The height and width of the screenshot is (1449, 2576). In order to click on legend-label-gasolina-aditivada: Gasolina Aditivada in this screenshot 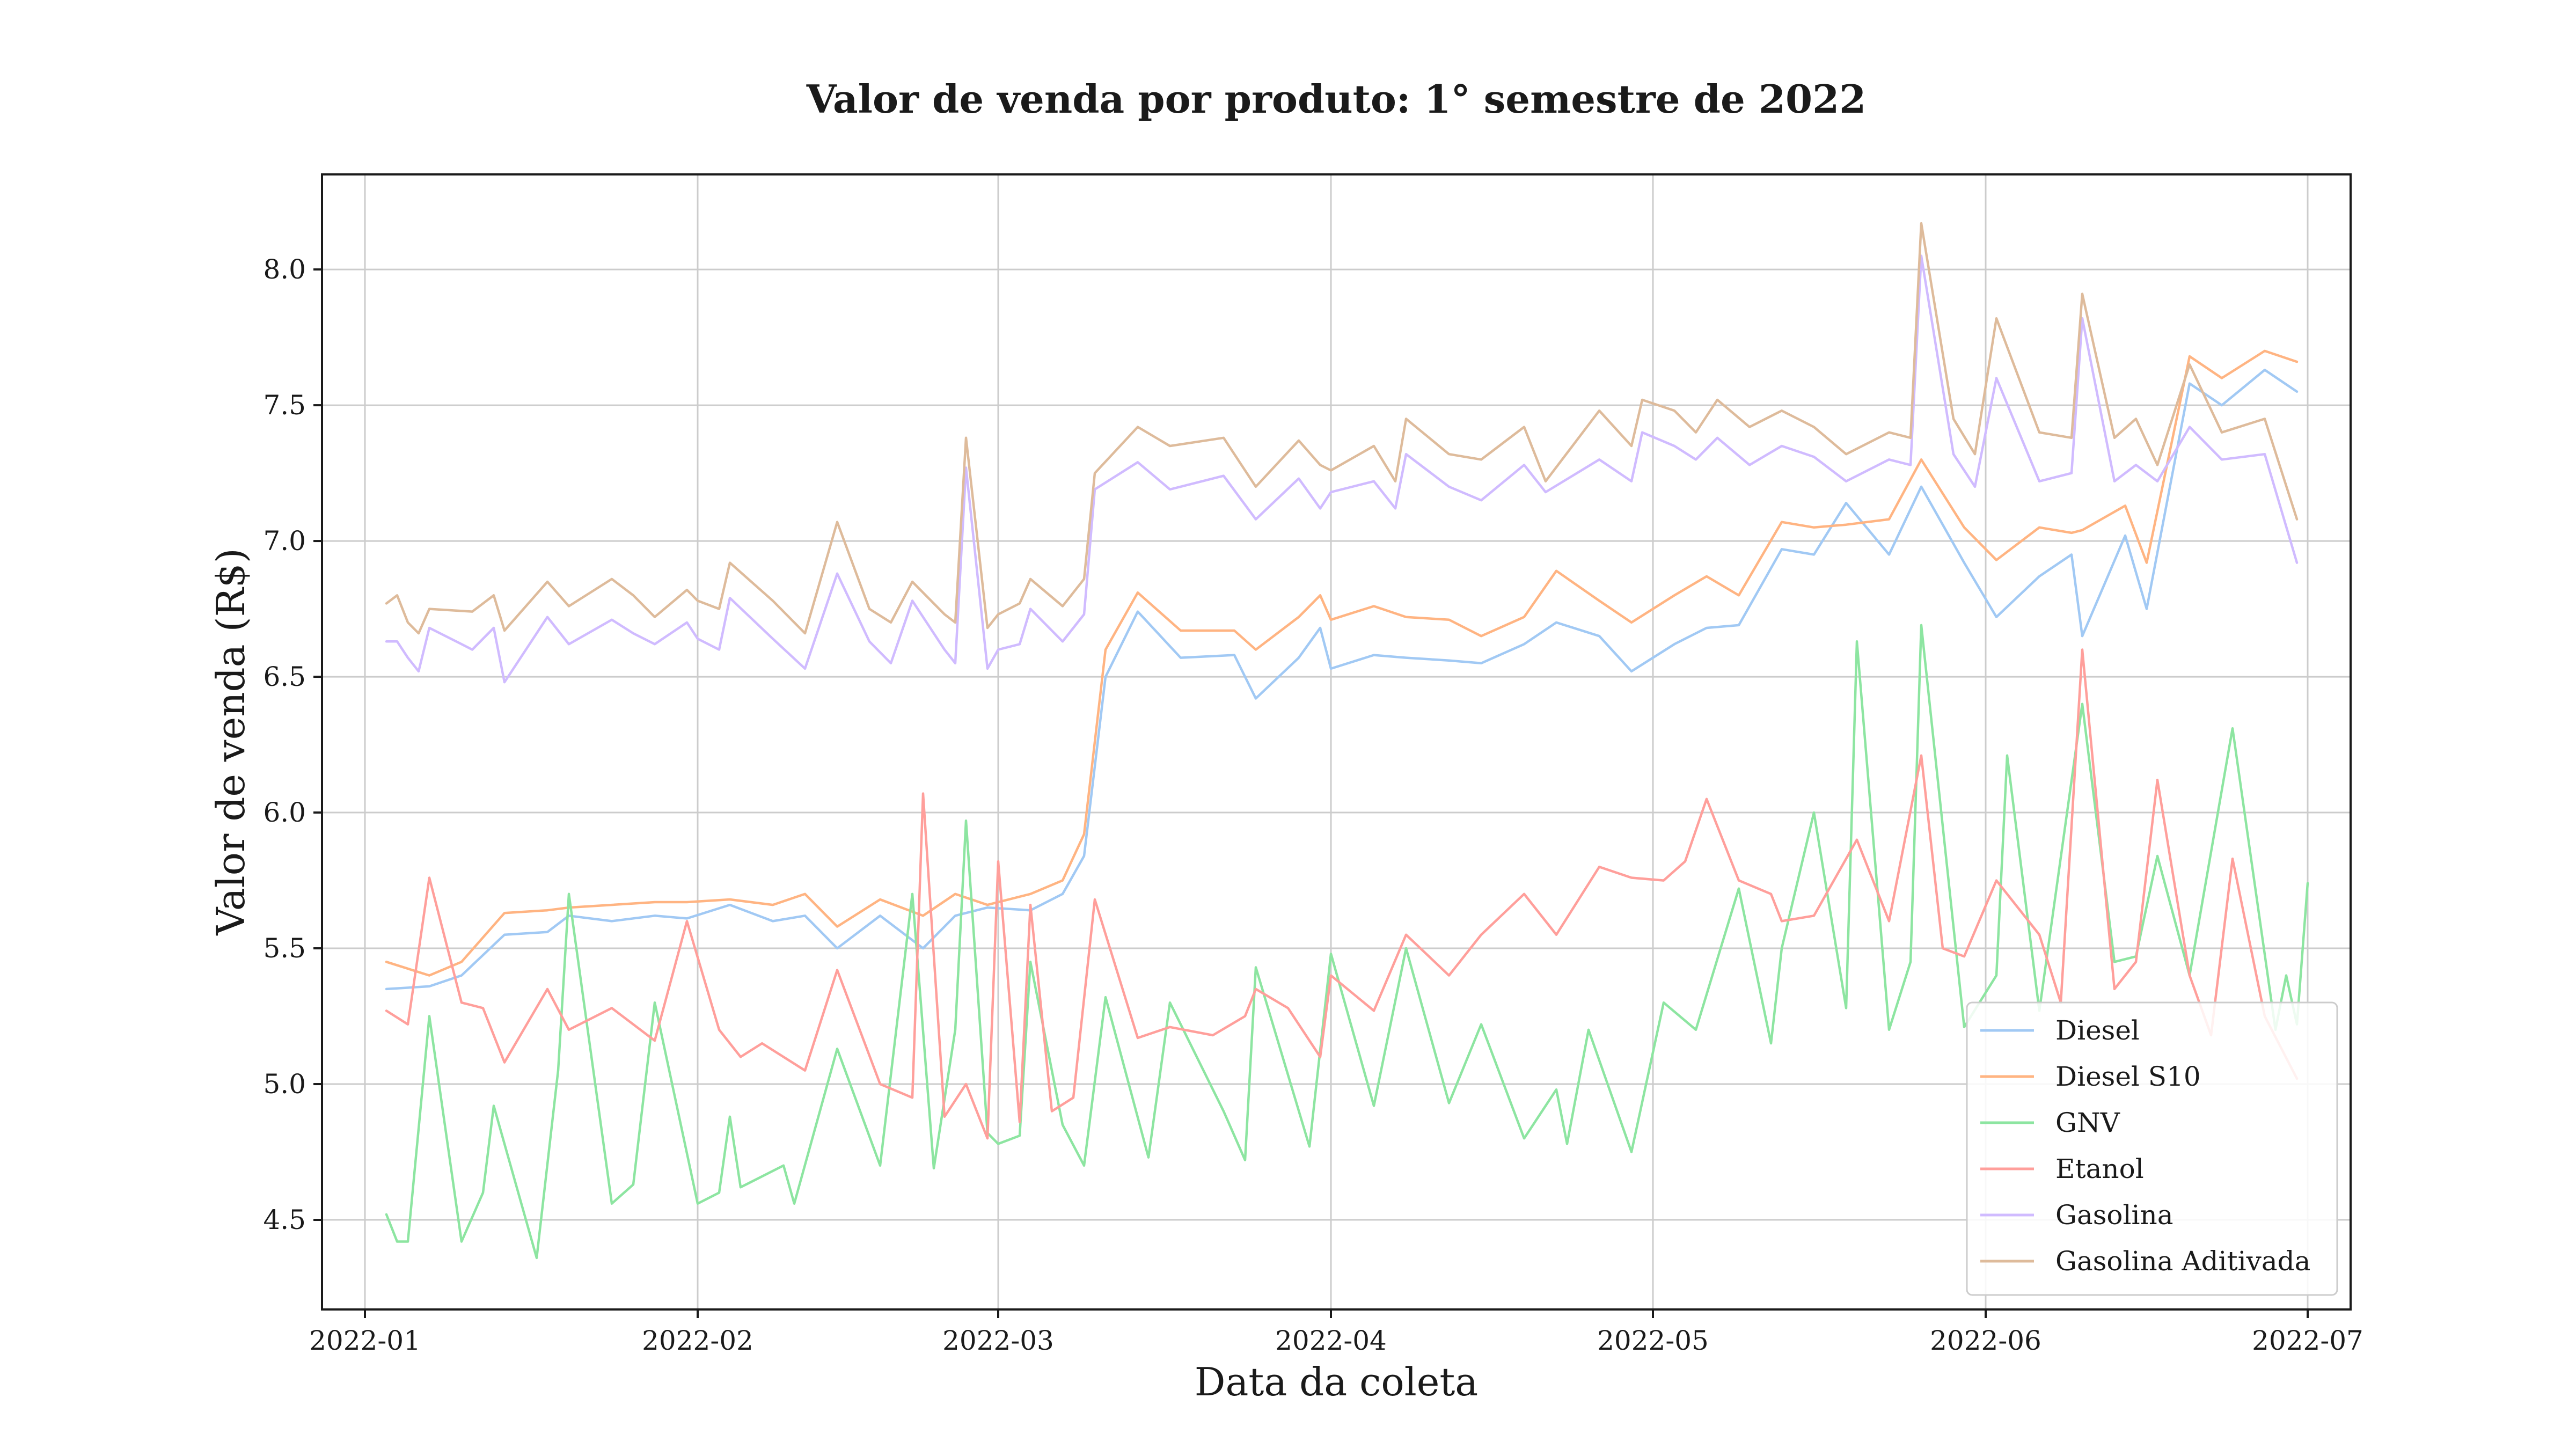, I will do `click(2182, 1261)`.